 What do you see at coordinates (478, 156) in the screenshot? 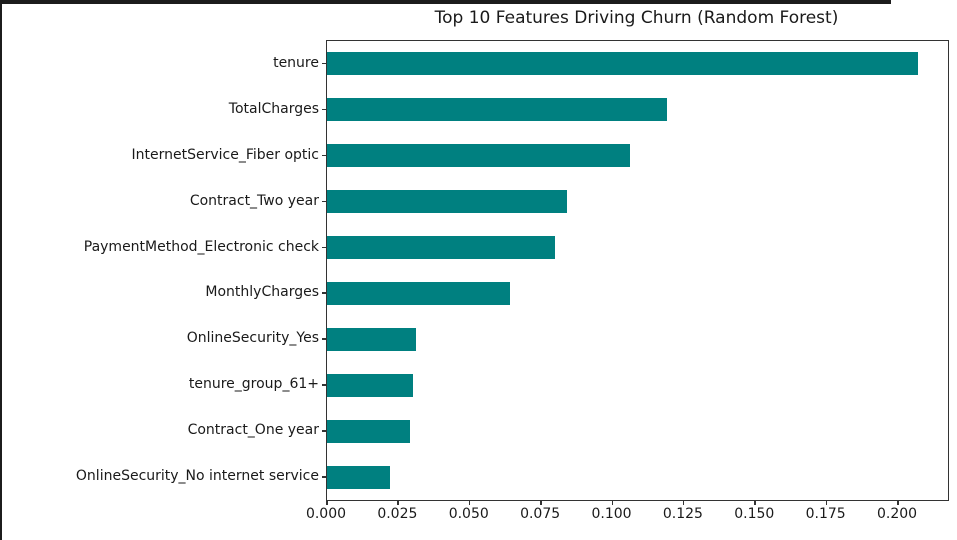
I see `bar-internetservice-fiber-optic` at bounding box center [478, 156].